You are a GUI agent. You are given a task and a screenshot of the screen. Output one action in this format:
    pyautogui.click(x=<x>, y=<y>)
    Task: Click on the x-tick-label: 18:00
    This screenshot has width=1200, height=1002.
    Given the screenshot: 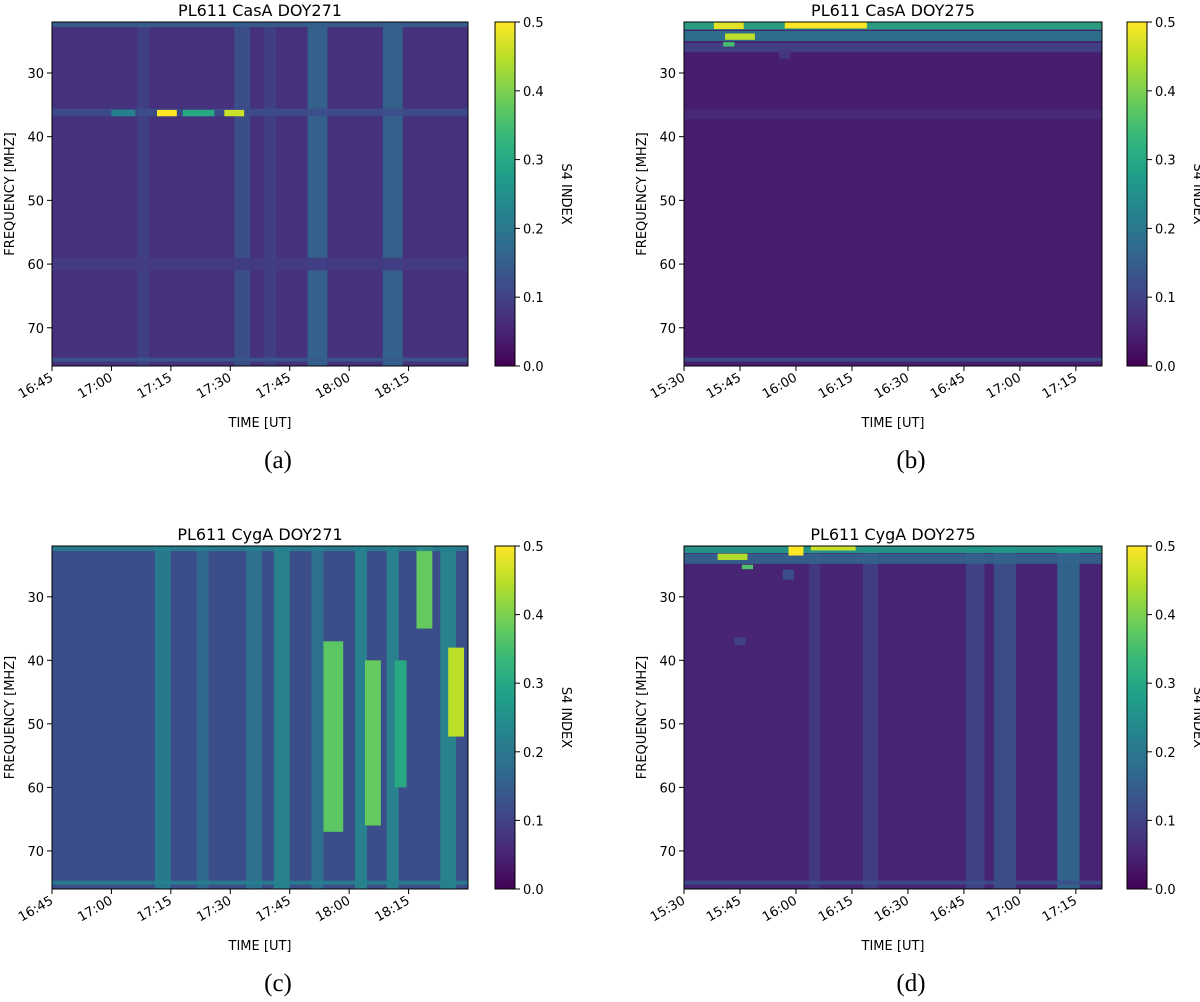 What is the action you would take?
    pyautogui.click(x=333, y=909)
    